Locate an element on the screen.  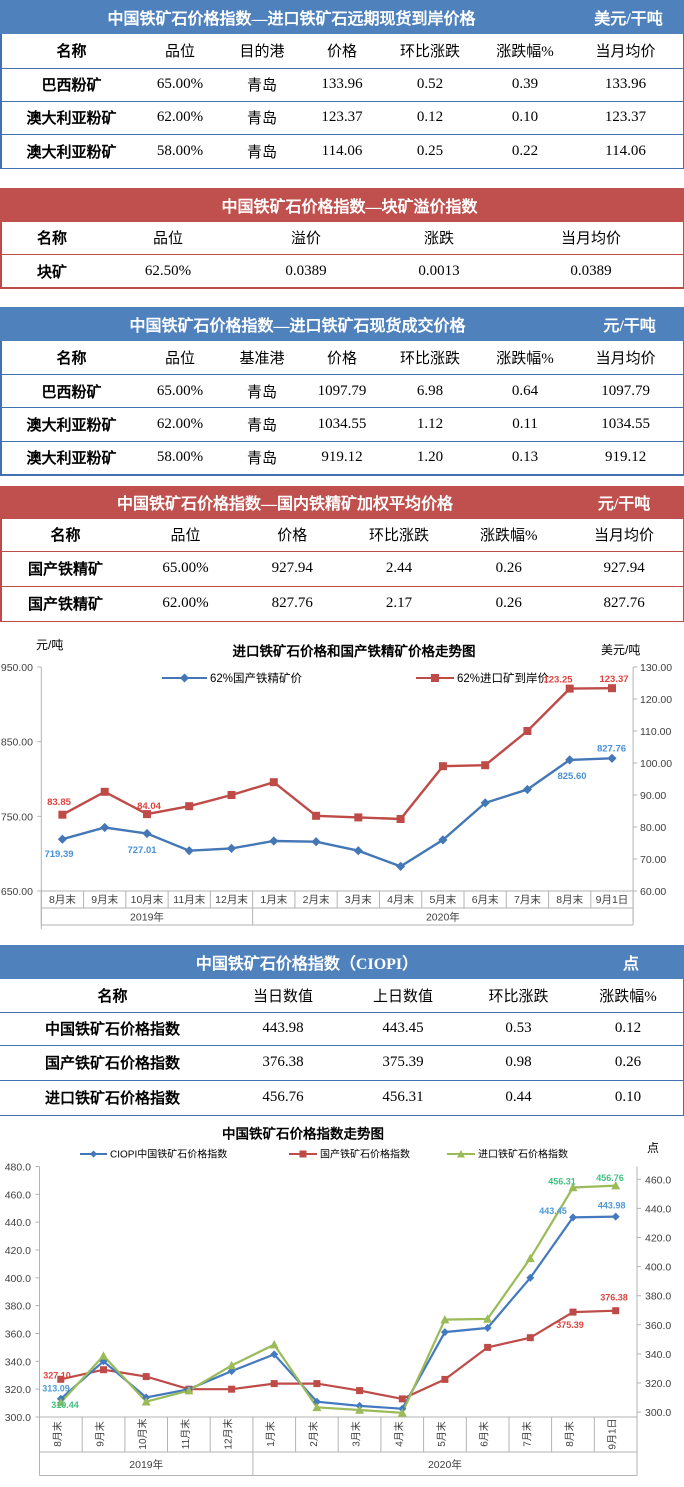
svg-text: 327.10 is located at coordinates (57, 1376).